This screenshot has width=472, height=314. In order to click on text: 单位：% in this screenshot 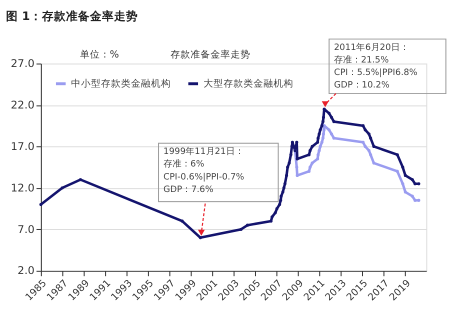, I will do `click(100, 54)`.